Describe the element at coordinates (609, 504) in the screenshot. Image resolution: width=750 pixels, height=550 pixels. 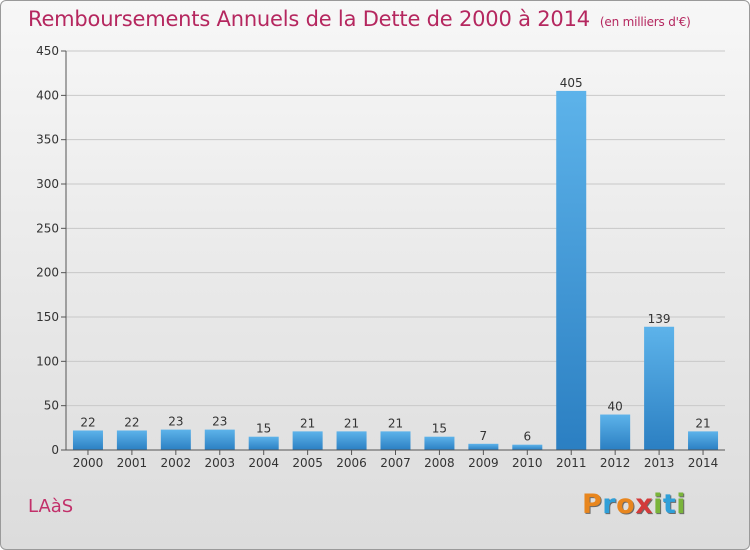
I see `logo-letter: r` at that location.